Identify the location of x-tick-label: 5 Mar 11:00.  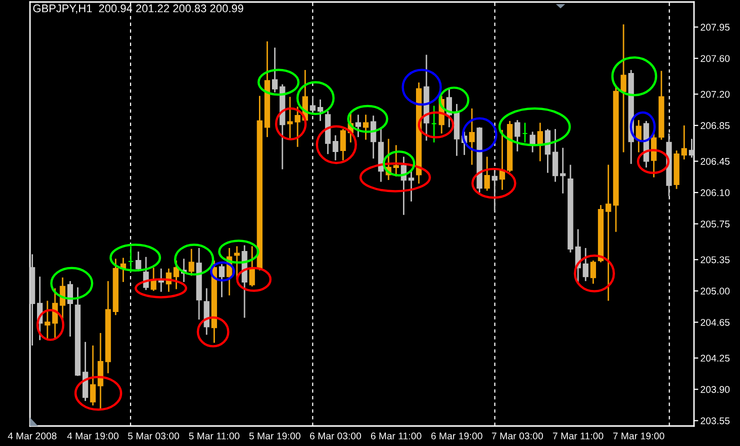
(214, 436).